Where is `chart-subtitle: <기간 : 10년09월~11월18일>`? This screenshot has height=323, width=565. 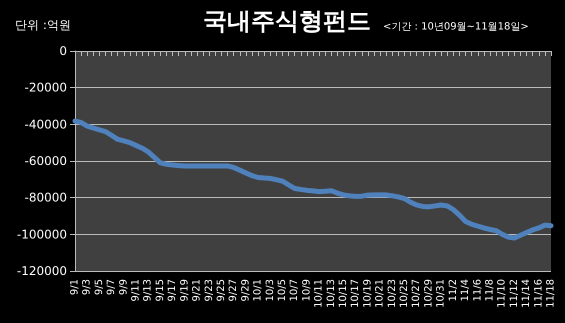 chart-subtitle: <기간 : 10년09월~11월18일> is located at coordinates (456, 27).